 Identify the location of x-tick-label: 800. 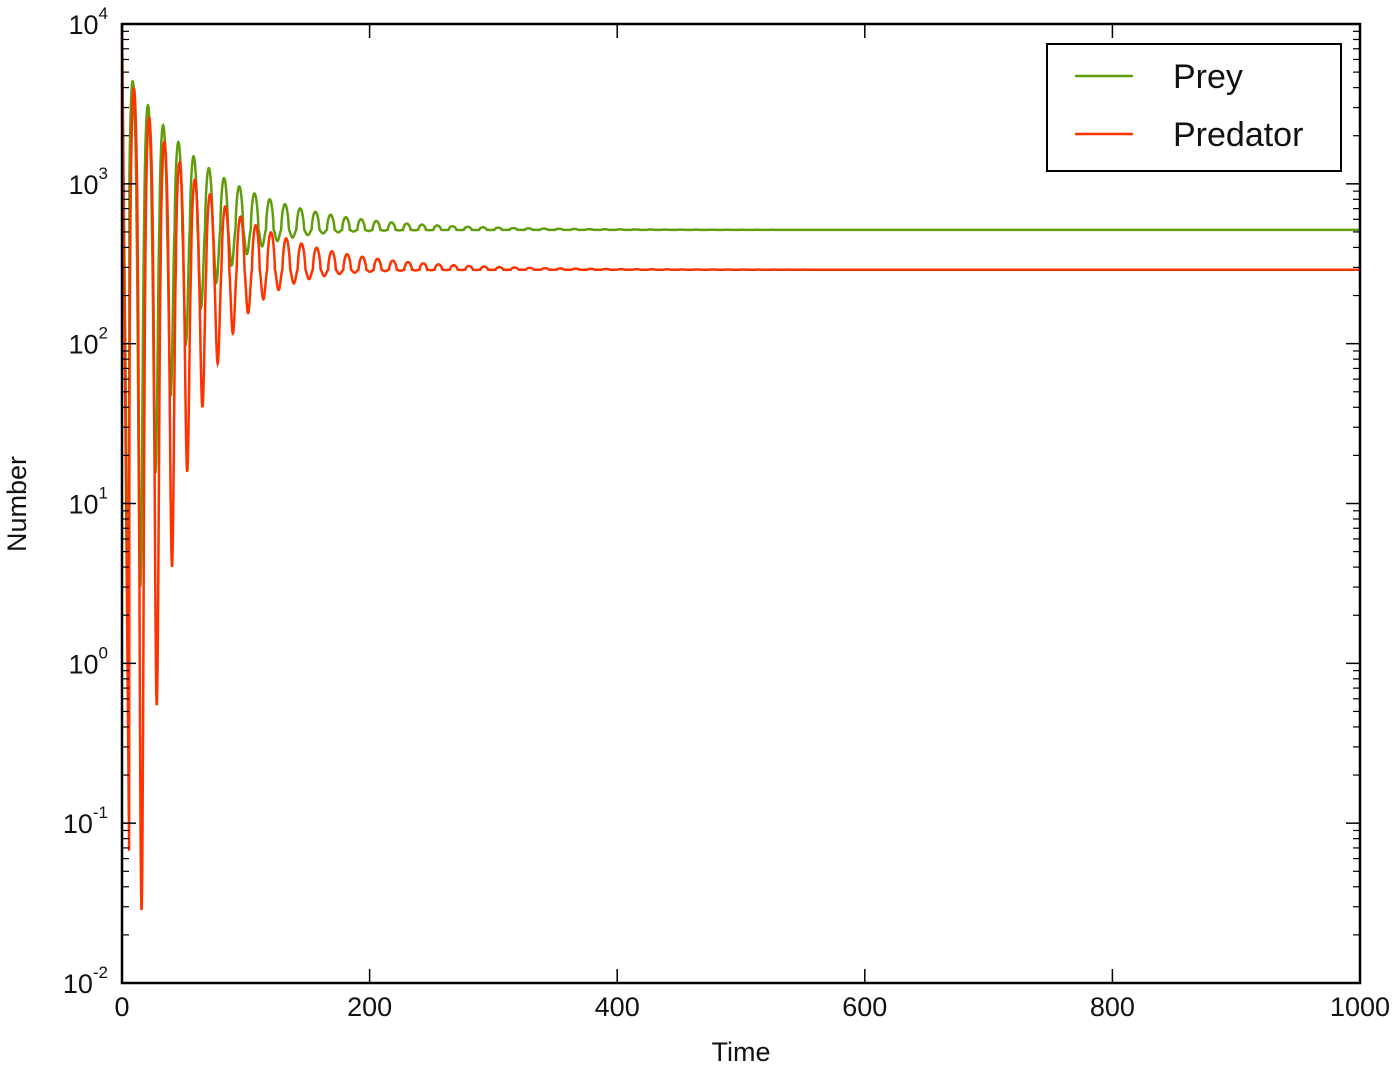
(1112, 1007).